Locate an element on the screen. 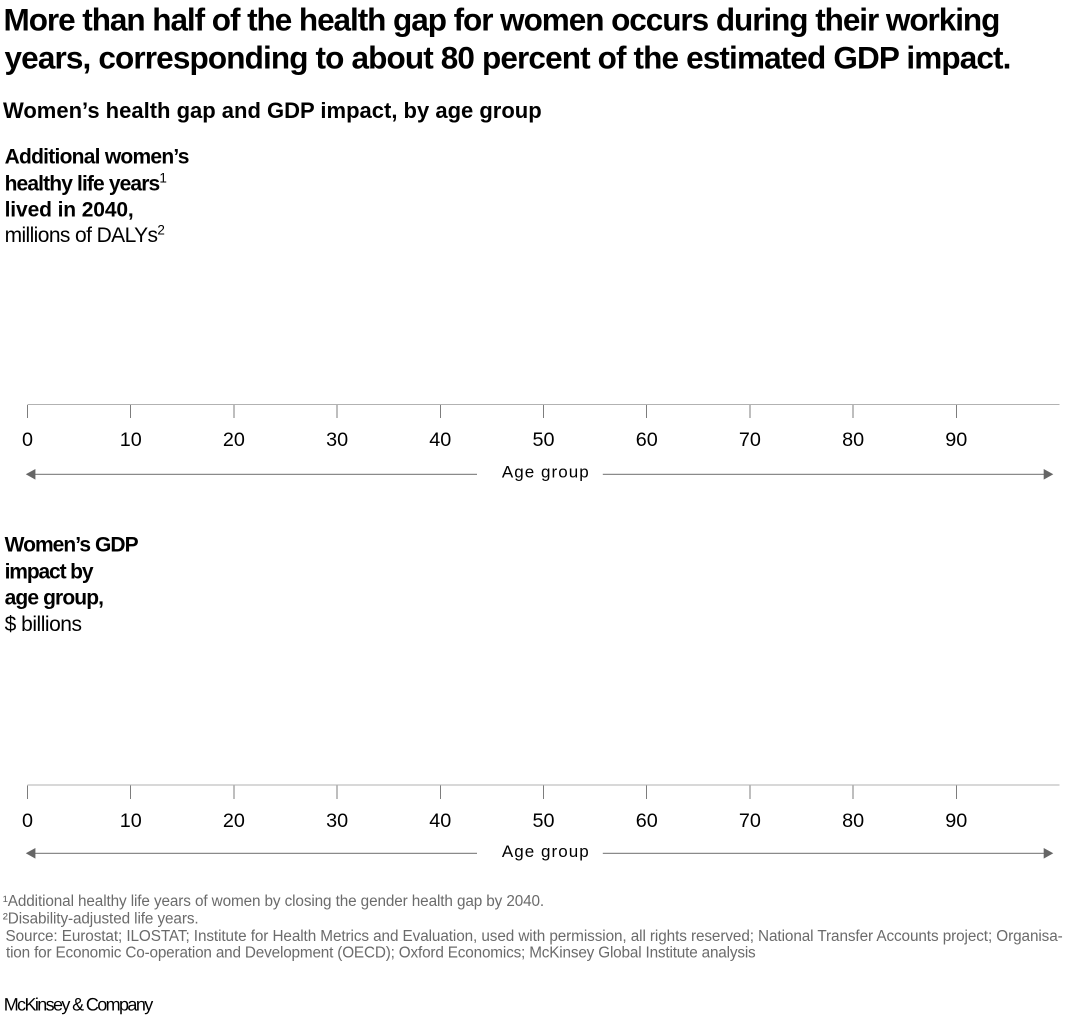 Image resolution: width=1080 pixels, height=1017 pixels. svg-text: age group, is located at coordinates (54, 598).